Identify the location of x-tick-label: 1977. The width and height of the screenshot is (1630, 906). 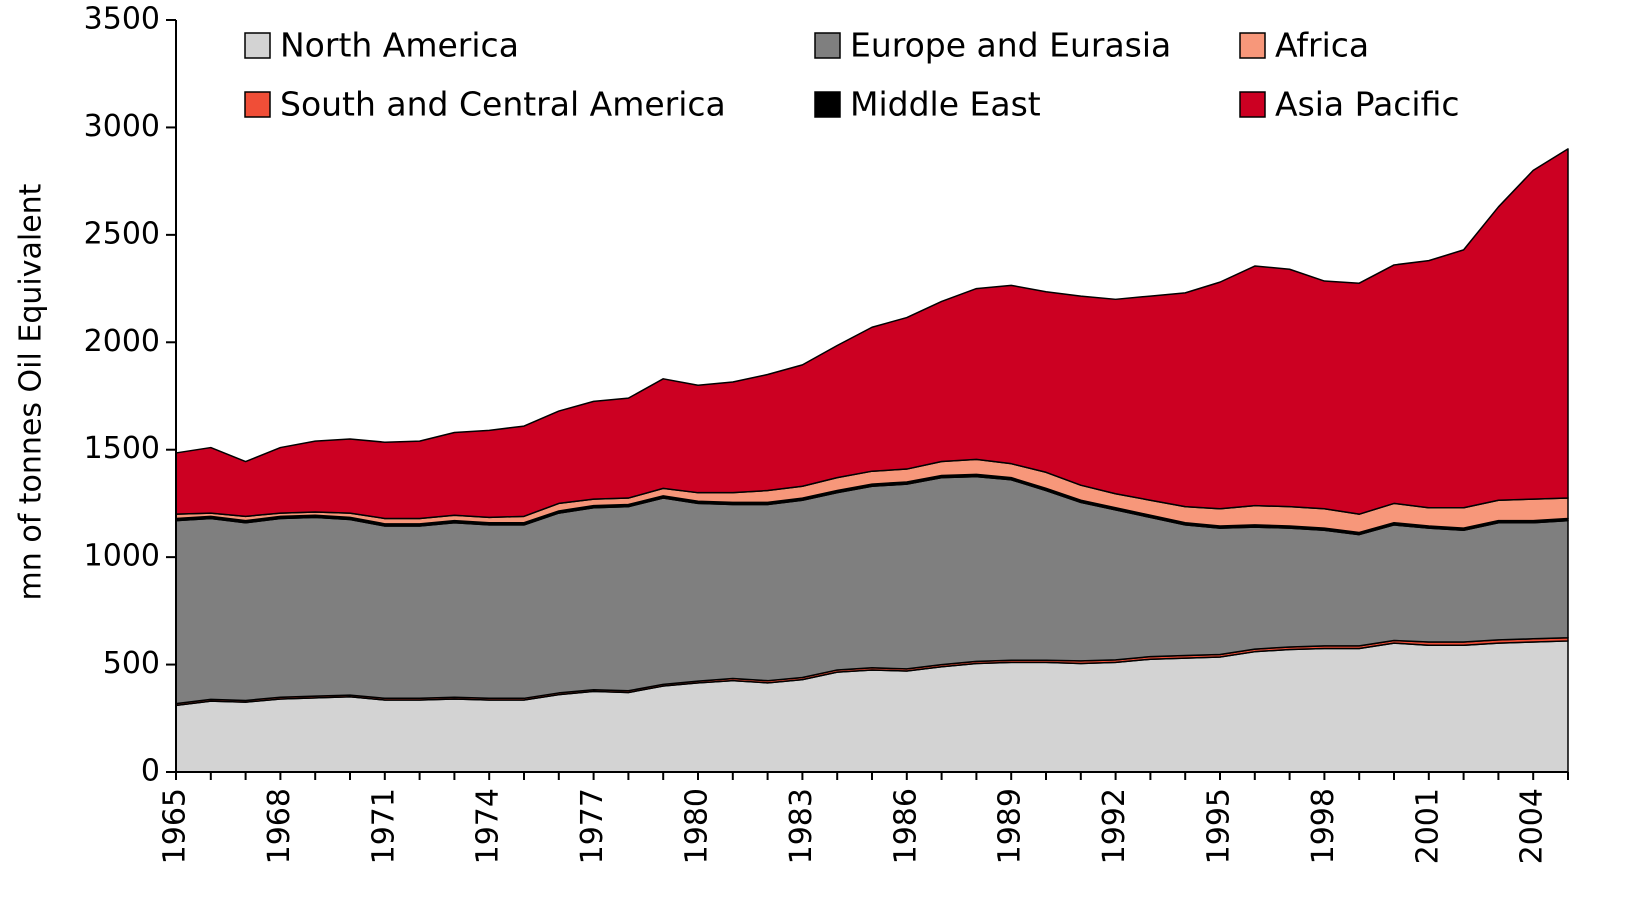
(592, 826).